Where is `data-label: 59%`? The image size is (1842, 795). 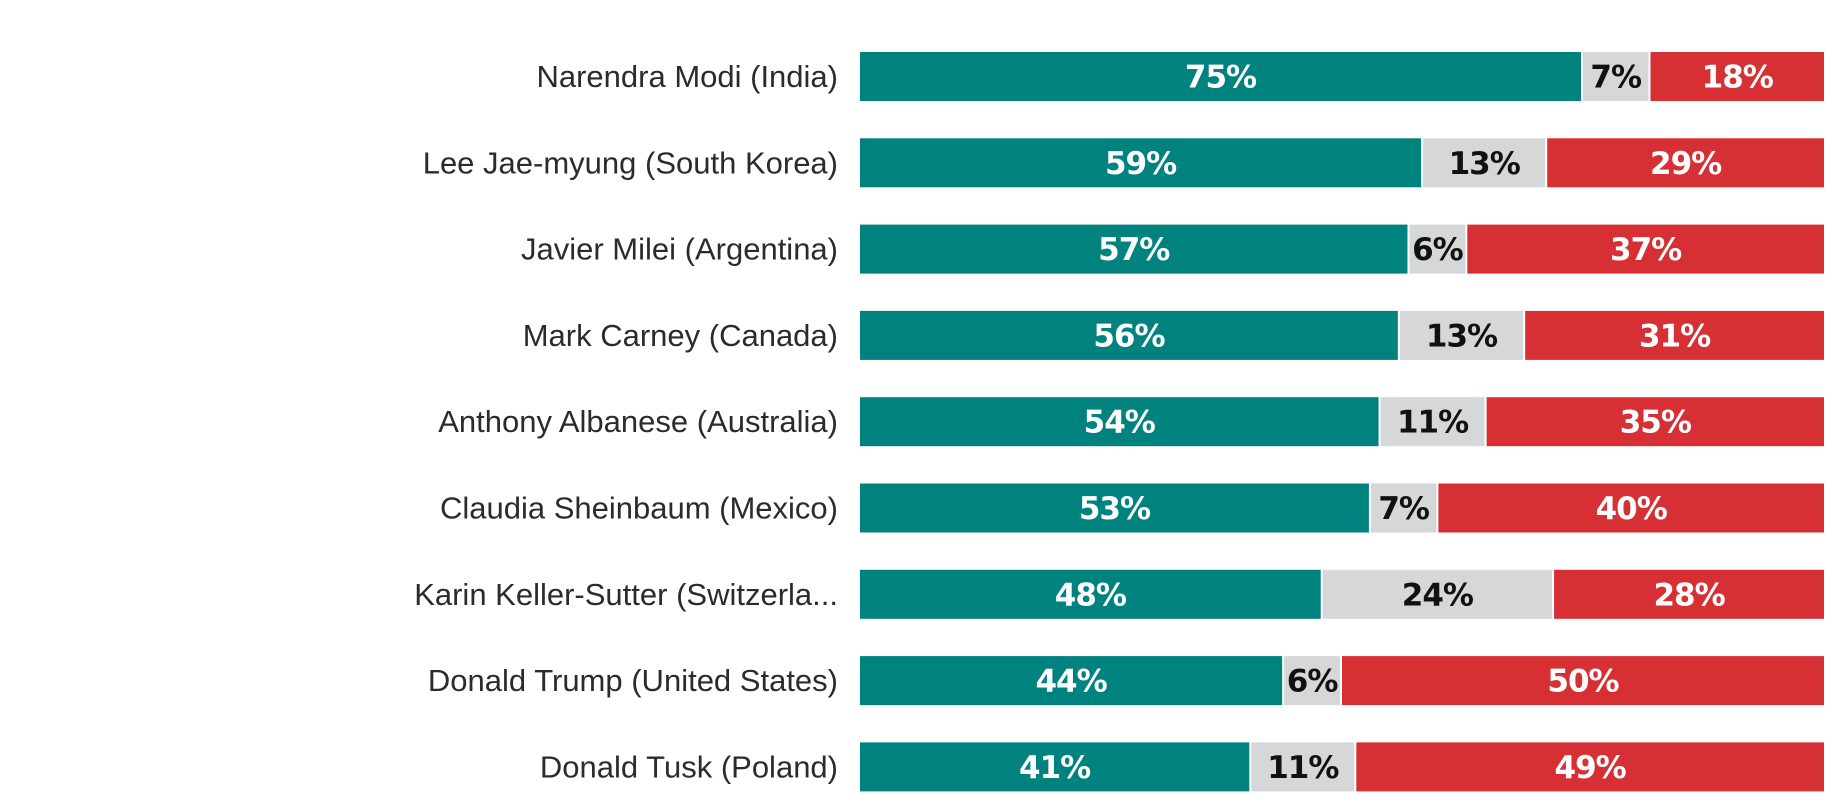 data-label: 59% is located at coordinates (1141, 164).